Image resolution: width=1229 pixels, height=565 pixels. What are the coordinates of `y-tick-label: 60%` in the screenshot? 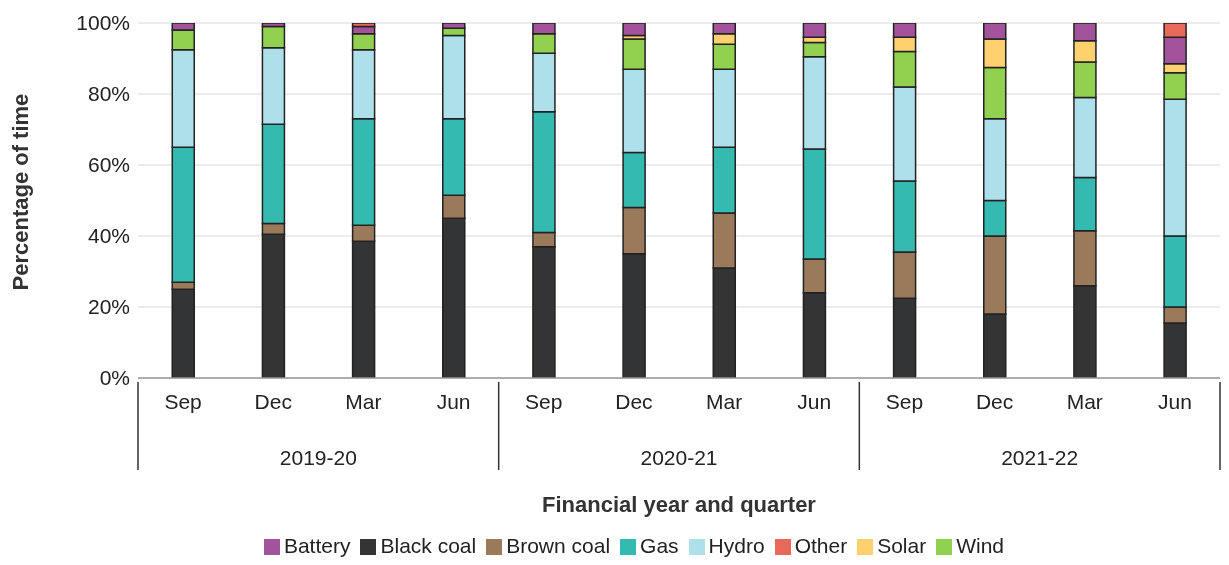 It's located at (108, 165).